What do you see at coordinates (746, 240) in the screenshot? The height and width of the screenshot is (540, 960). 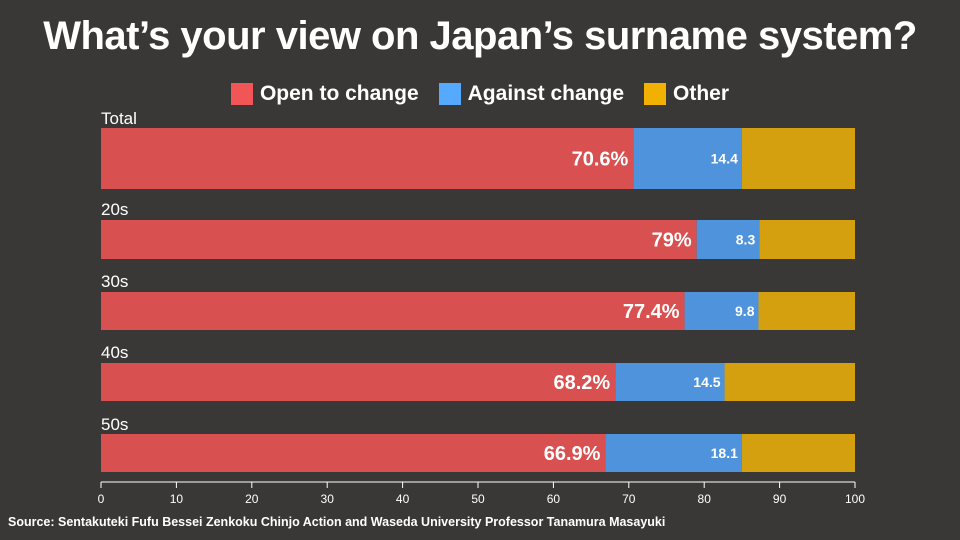 I see `data-label-against: 8.3` at bounding box center [746, 240].